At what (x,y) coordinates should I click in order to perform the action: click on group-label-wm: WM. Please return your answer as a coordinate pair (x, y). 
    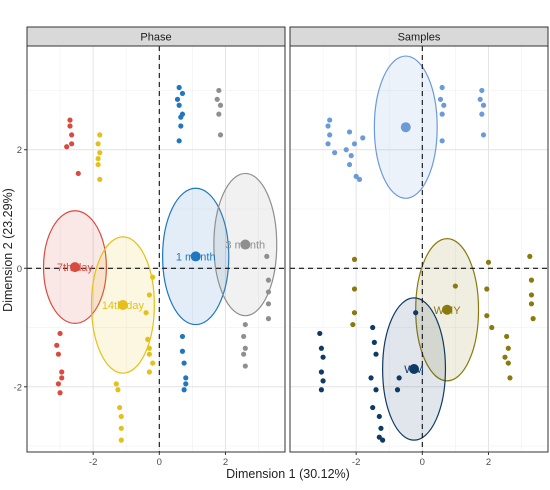
    Looking at the image, I should click on (414, 370).